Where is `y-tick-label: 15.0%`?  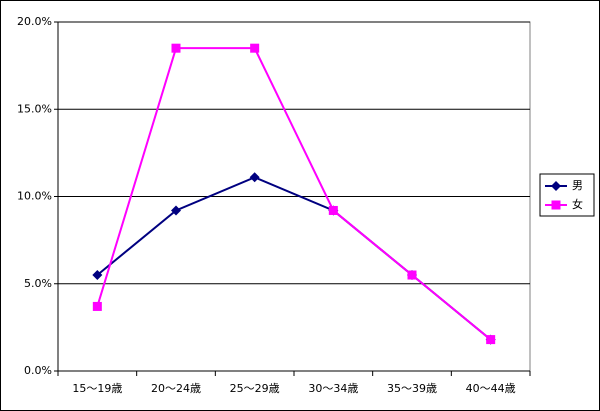 y-tick-label: 15.0% is located at coordinates (34, 108).